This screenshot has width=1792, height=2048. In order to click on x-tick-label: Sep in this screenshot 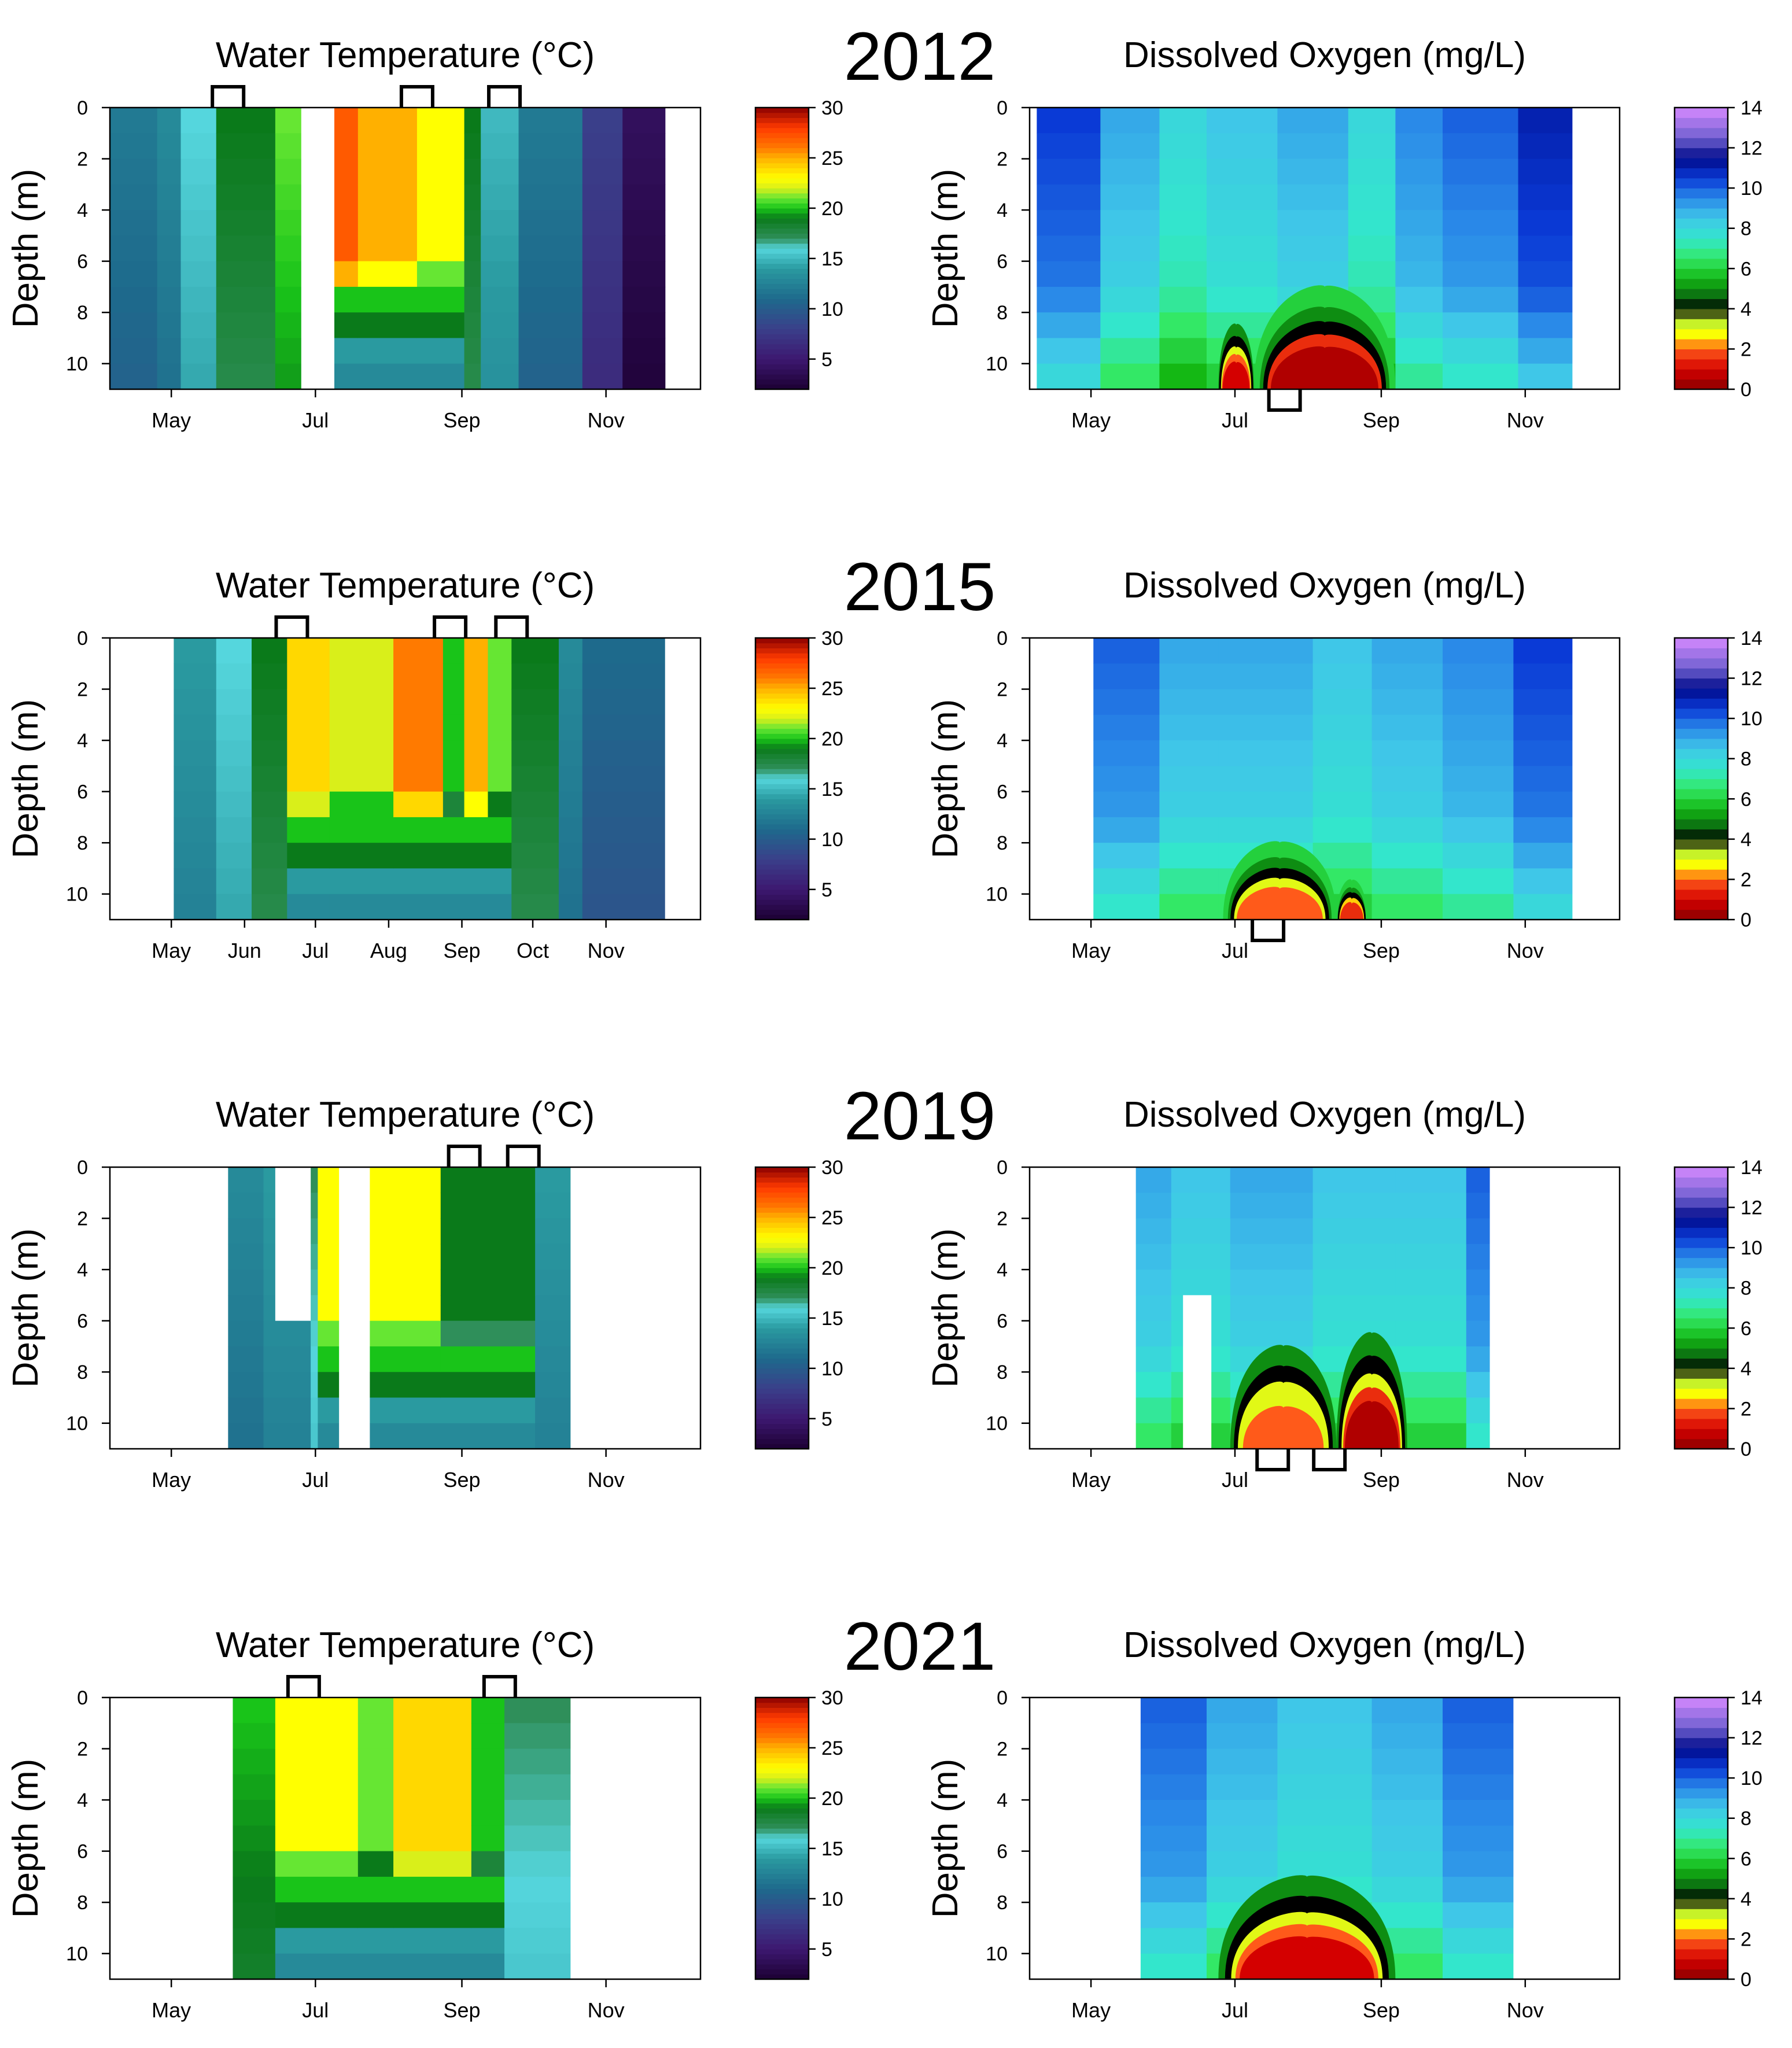, I will do `click(1381, 2010)`.